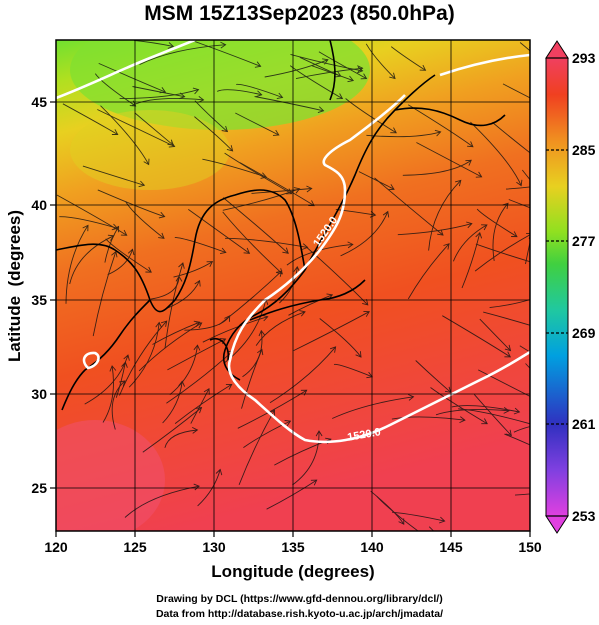 The height and width of the screenshot is (625, 599). What do you see at coordinates (584, 241) in the screenshot?
I see `colorbar-tick-label: 277` at bounding box center [584, 241].